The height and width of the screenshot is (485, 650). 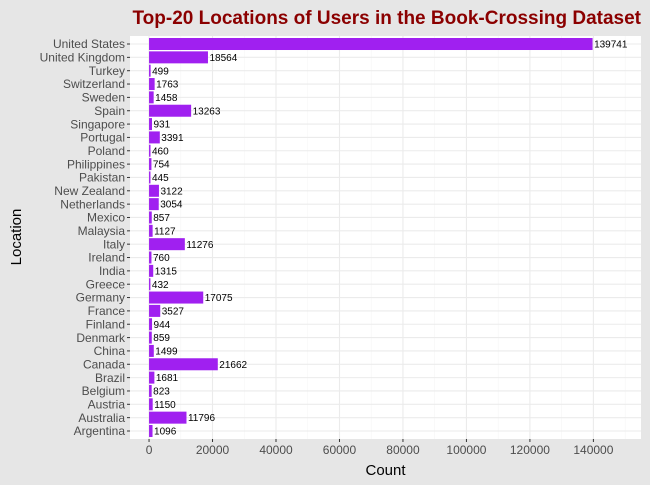 I want to click on y-tick-label: Pakistan, so click(x=102, y=178).